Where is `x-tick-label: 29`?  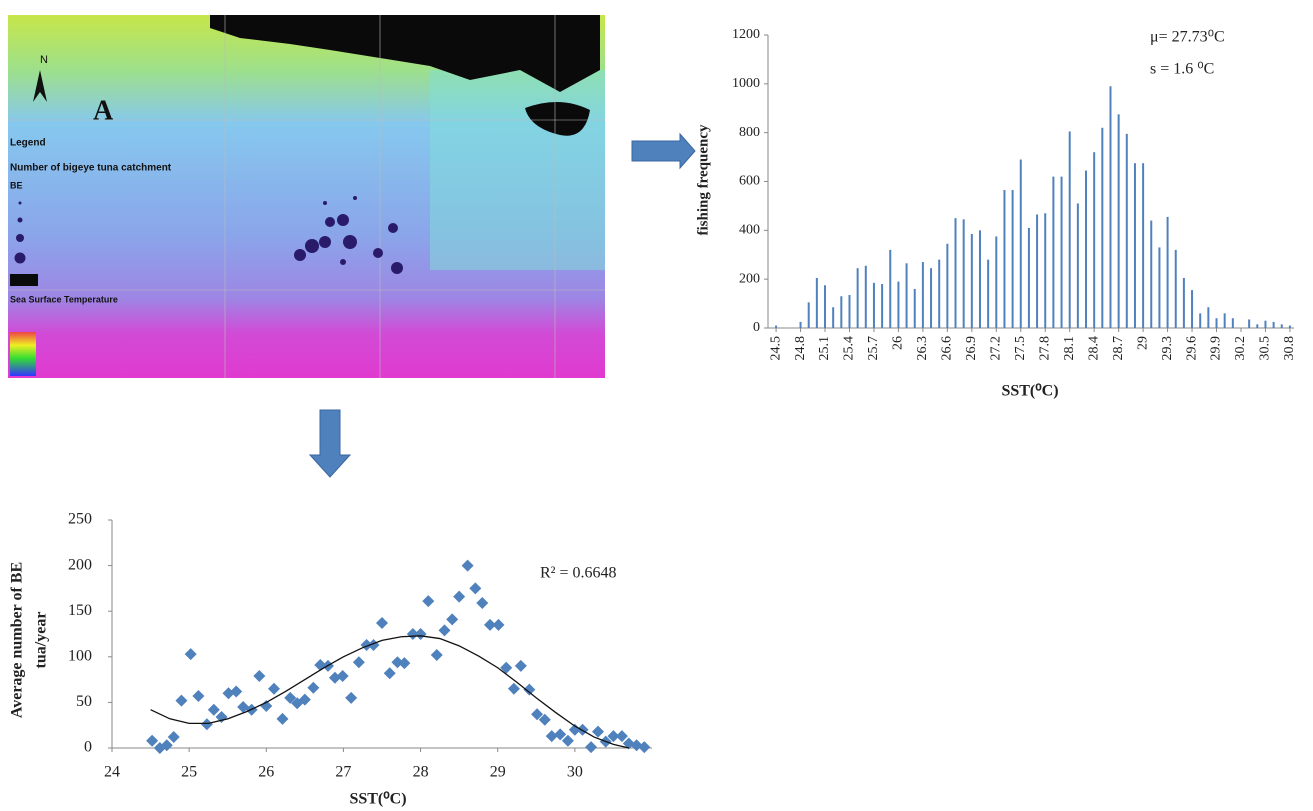
x-tick-label: 29 is located at coordinates (498, 772).